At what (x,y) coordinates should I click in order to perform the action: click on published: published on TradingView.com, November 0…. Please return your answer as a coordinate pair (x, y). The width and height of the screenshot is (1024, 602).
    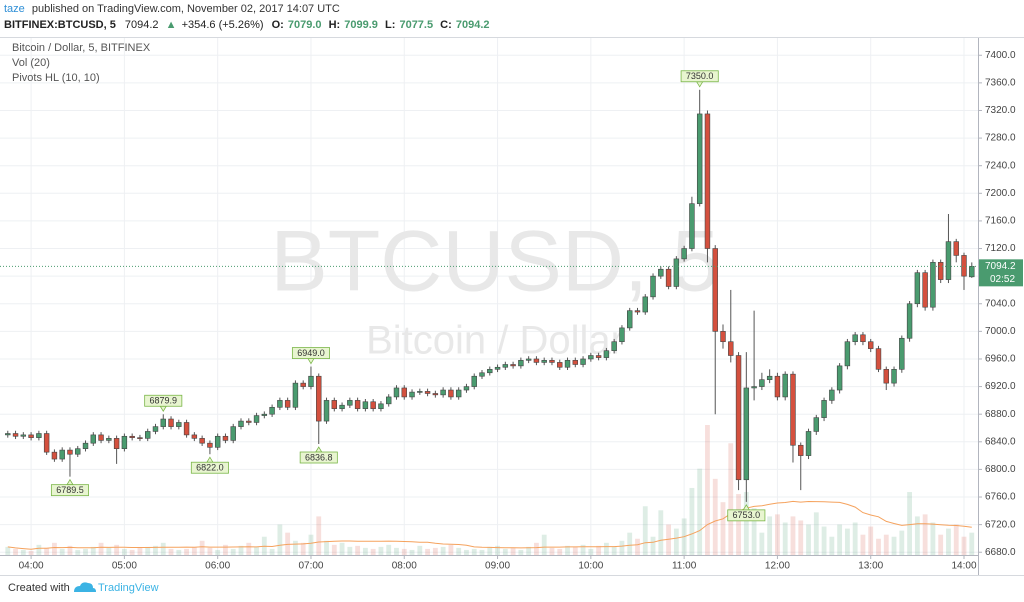
    Looking at the image, I should click on (186, 9).